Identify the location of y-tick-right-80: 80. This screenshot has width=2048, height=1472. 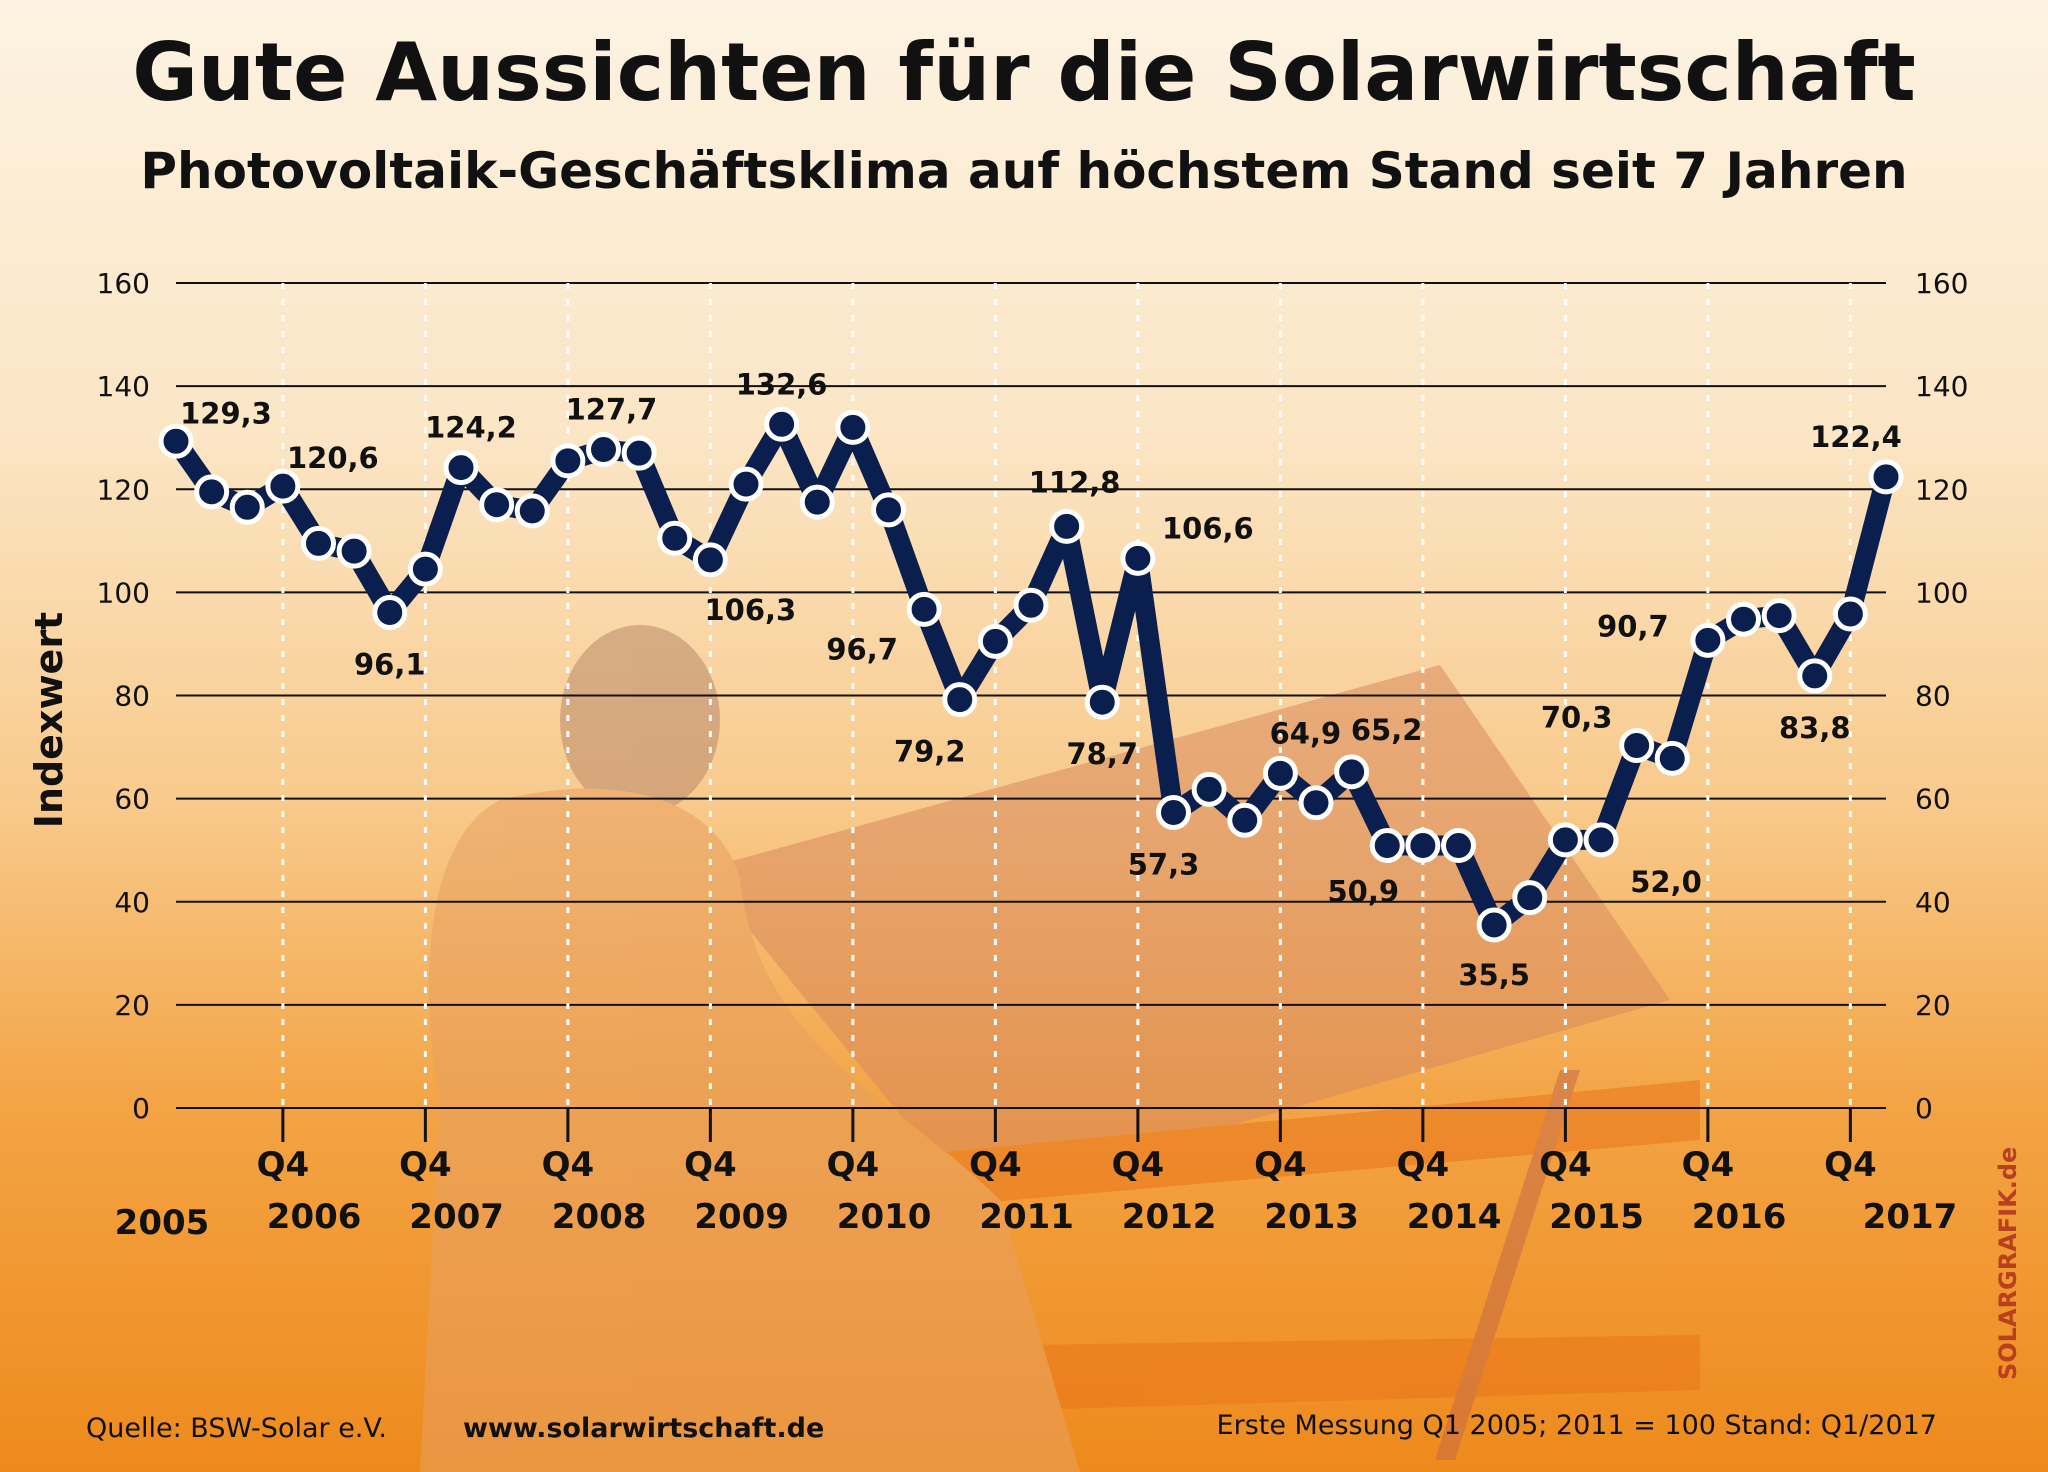
(1933, 696).